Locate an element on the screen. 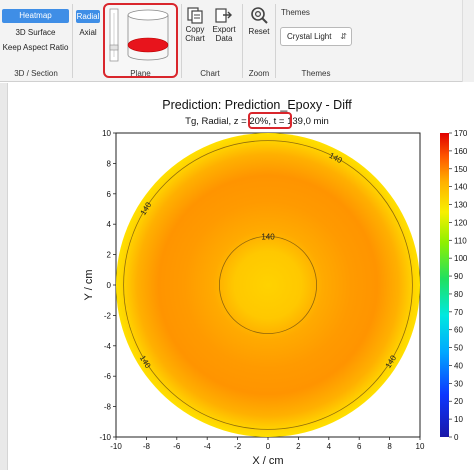  copy-chart-label-1: Copy is located at coordinates (195, 29).